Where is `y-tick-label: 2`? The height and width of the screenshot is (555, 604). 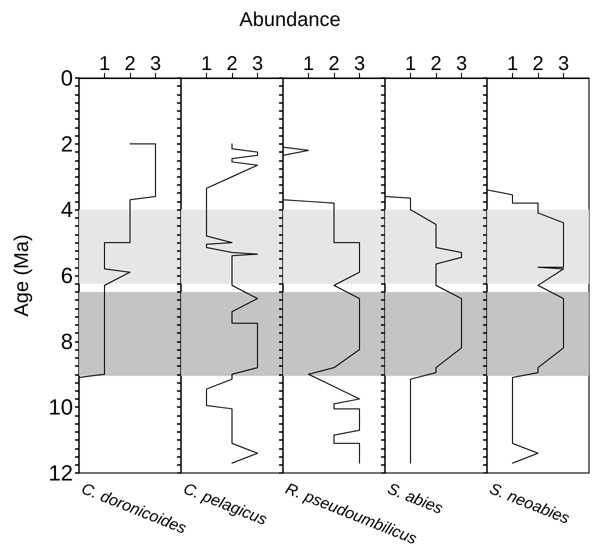 y-tick-label: 2 is located at coordinates (66, 143).